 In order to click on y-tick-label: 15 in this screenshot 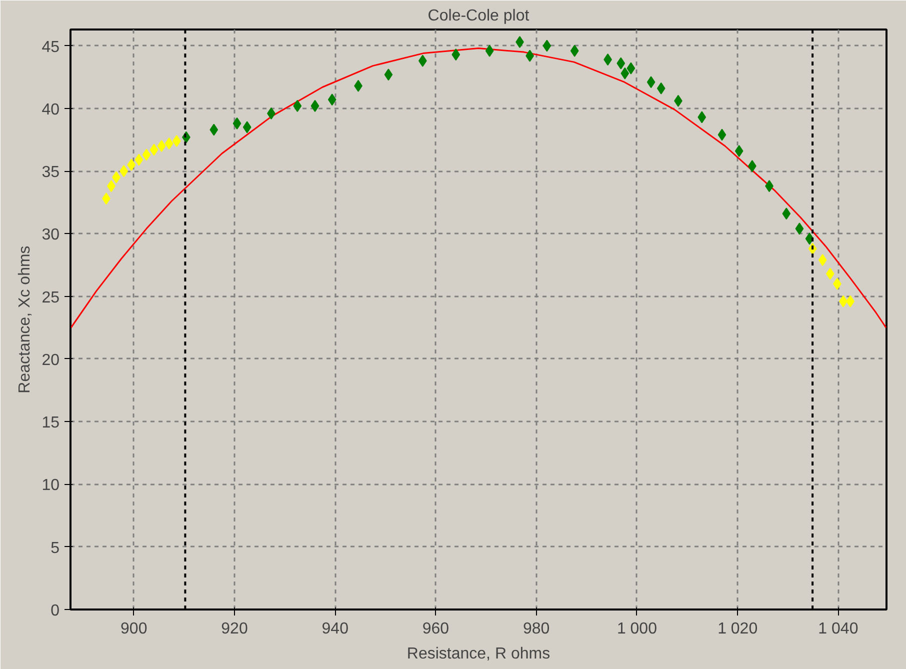, I will do `click(51, 423)`.